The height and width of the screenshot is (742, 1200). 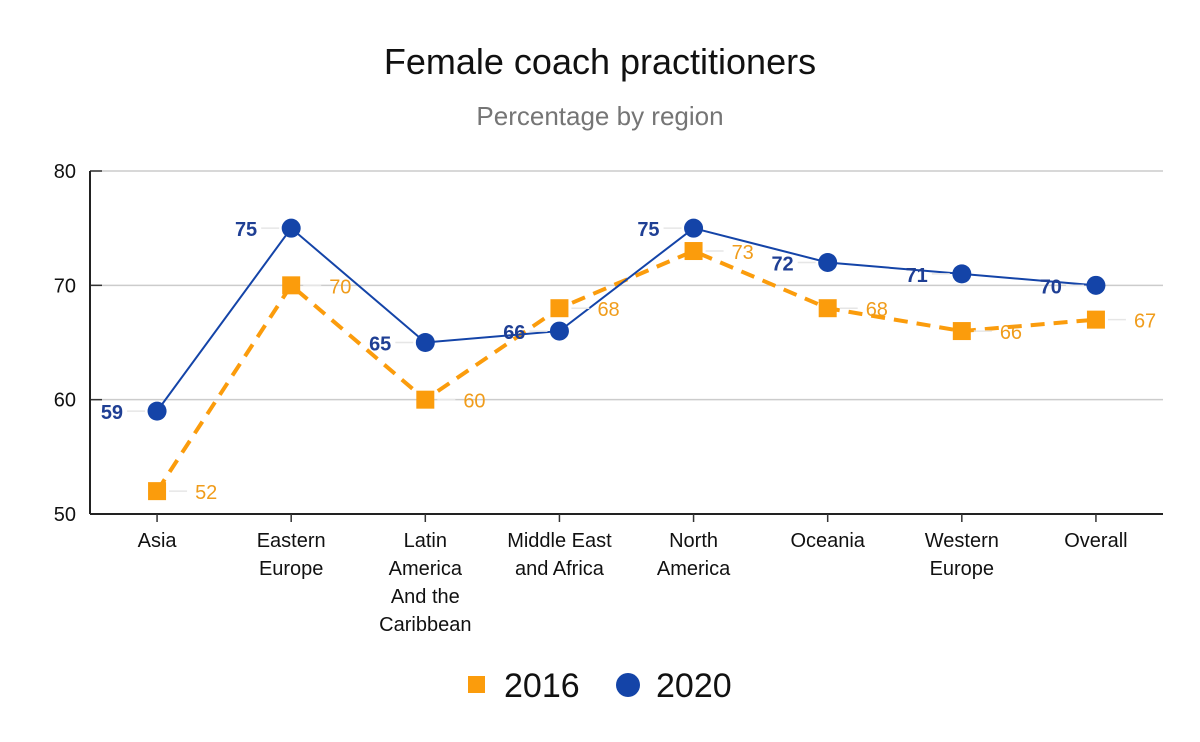 What do you see at coordinates (158, 541) in the screenshot?
I see `x-category-label: Asia` at bounding box center [158, 541].